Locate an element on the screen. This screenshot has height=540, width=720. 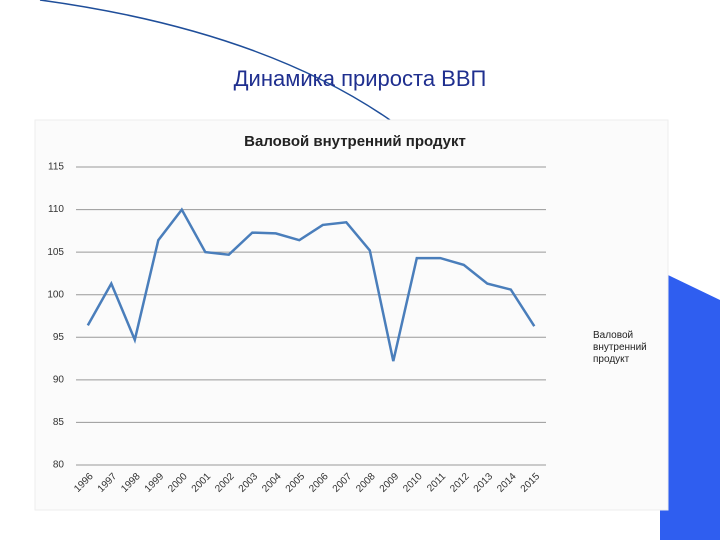
y-tick-label: 110 is located at coordinates (56, 209).